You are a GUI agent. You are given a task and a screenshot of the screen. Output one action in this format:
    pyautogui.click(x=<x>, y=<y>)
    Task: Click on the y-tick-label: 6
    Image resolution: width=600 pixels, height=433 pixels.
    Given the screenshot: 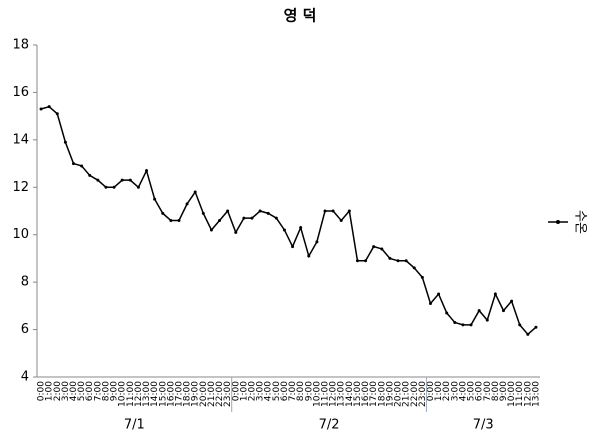 What is the action you would take?
    pyautogui.click(x=25, y=329)
    